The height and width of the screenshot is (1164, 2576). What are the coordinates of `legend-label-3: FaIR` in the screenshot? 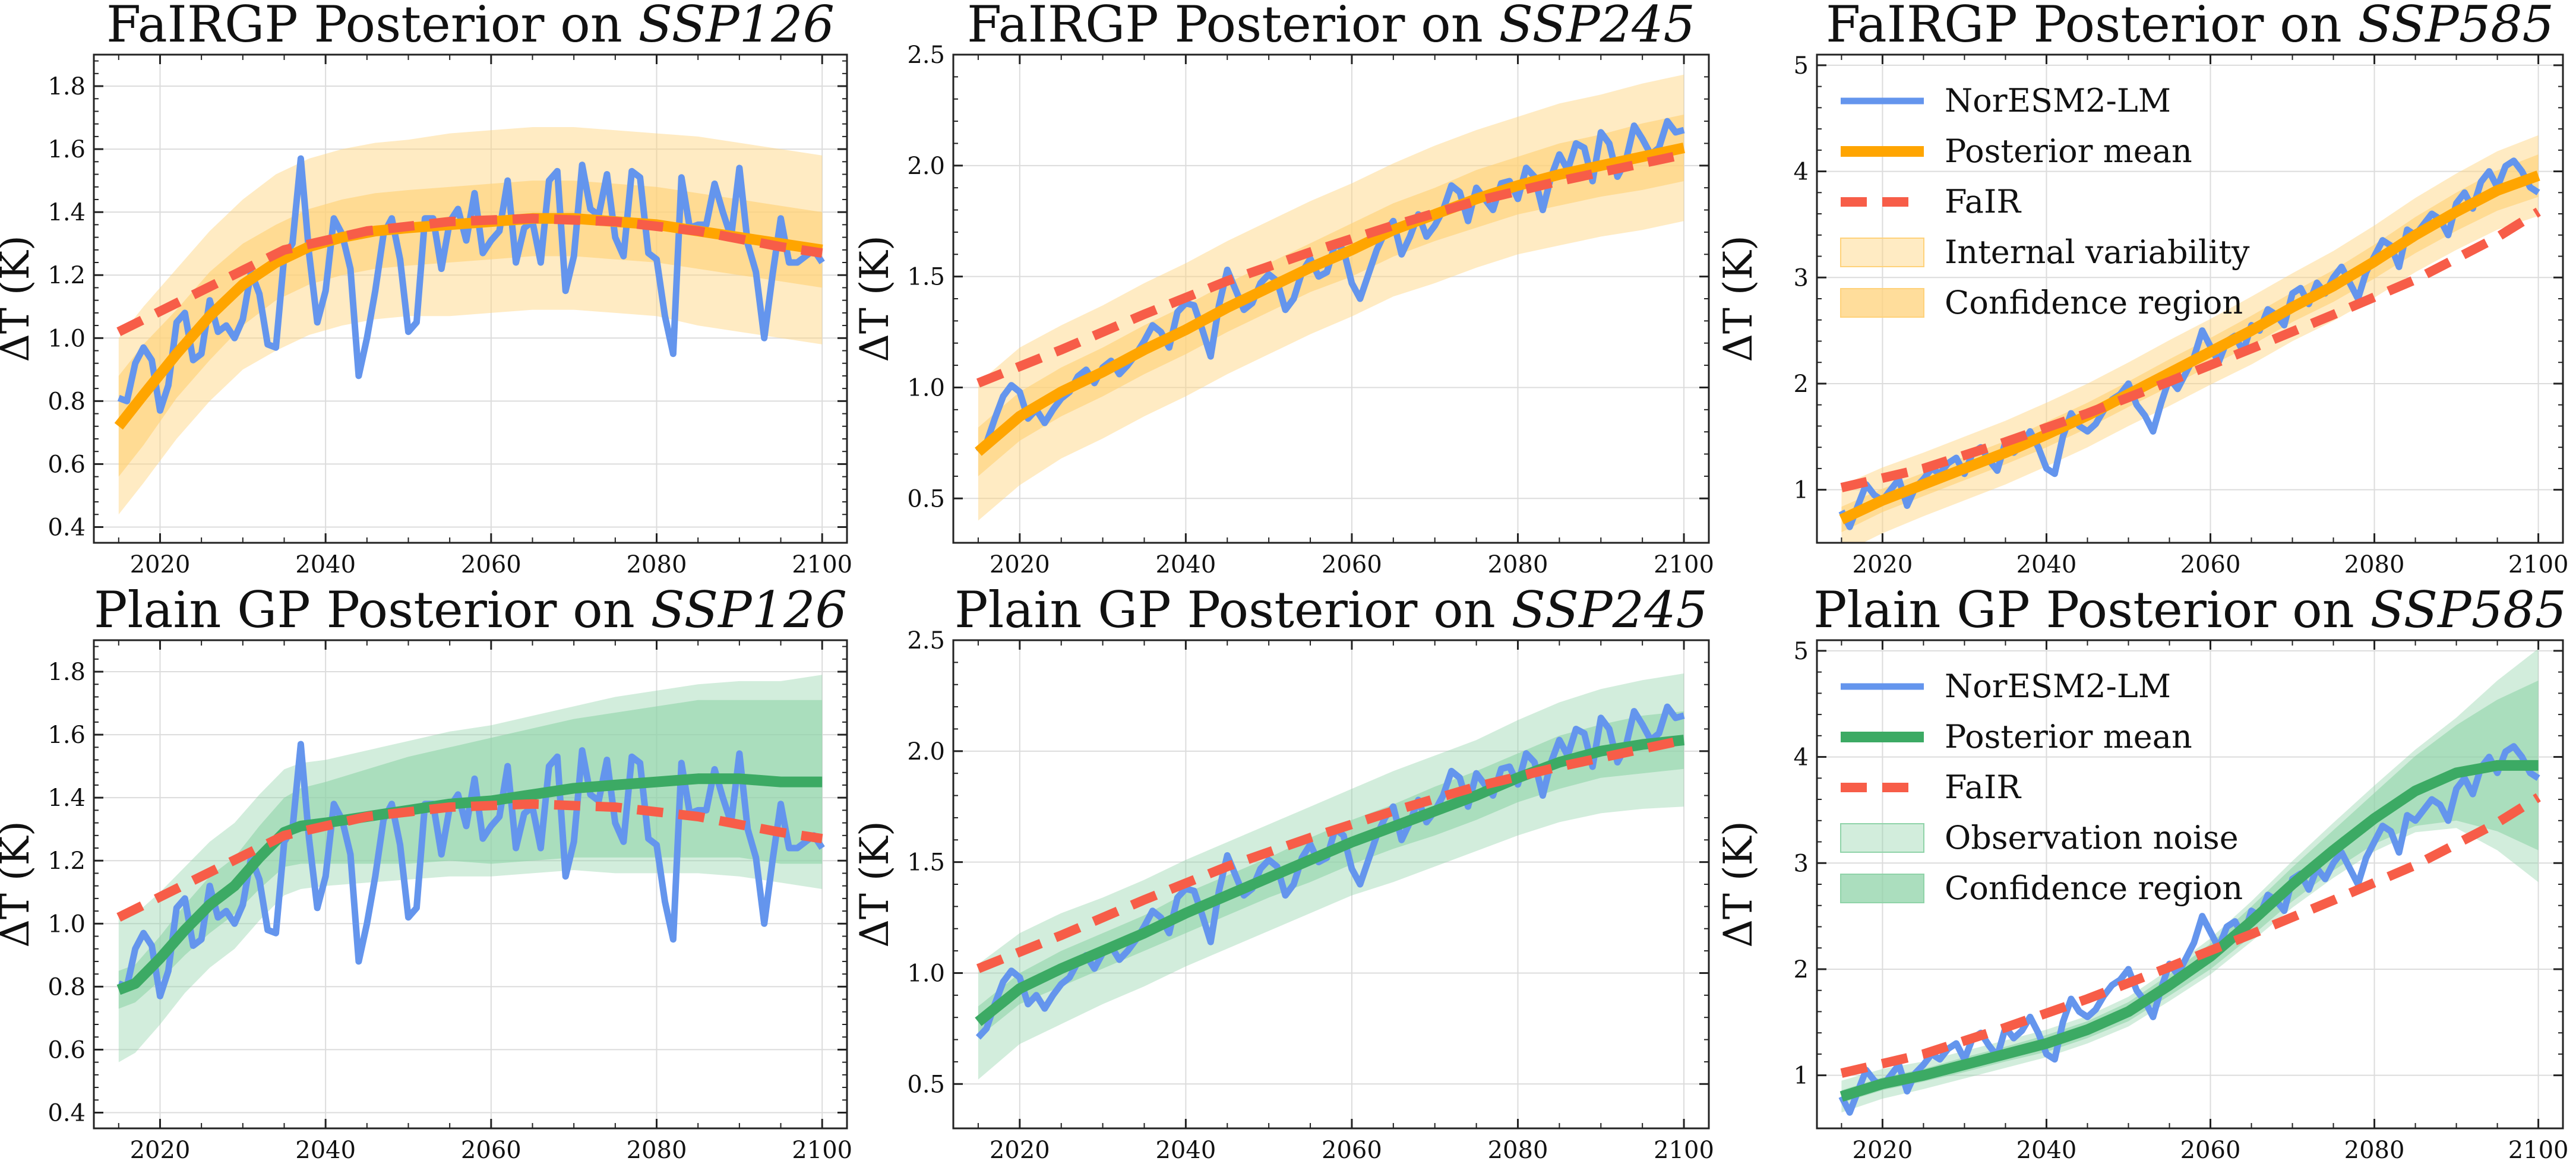 It's located at (1983, 201).